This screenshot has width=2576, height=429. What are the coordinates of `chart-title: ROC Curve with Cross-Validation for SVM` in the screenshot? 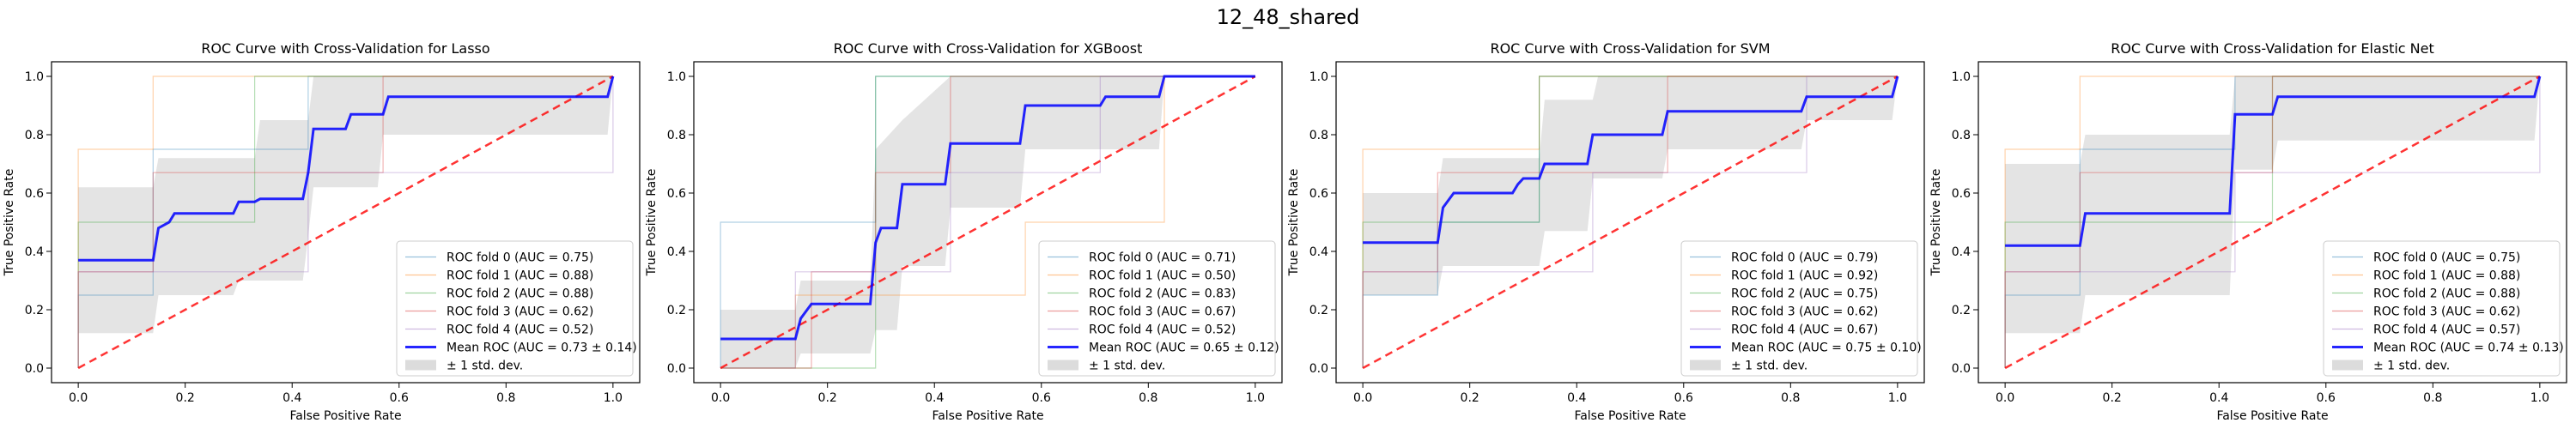 It's located at (1630, 48).